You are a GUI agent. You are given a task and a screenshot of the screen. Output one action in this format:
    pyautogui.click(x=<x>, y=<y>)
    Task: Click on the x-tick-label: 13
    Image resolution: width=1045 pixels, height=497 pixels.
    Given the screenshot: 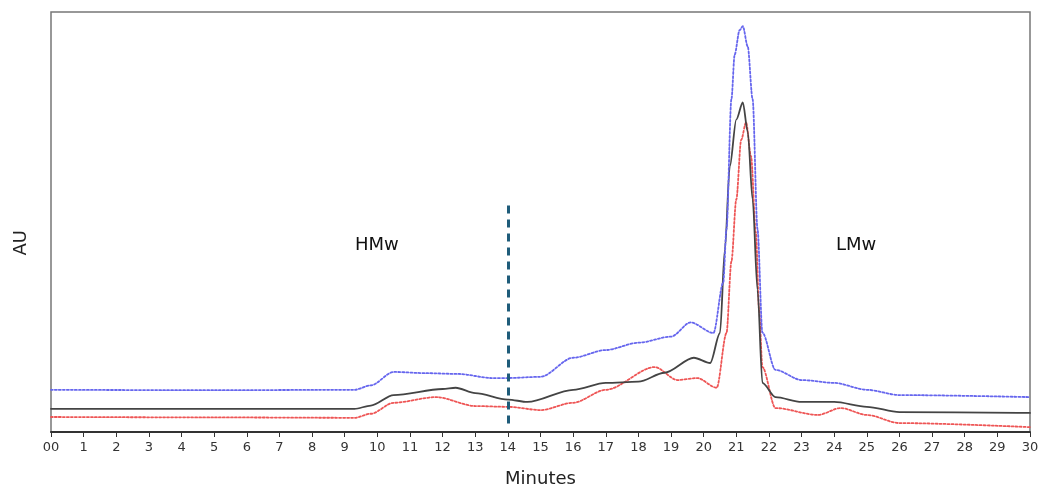 What is the action you would take?
    pyautogui.click(x=475, y=446)
    